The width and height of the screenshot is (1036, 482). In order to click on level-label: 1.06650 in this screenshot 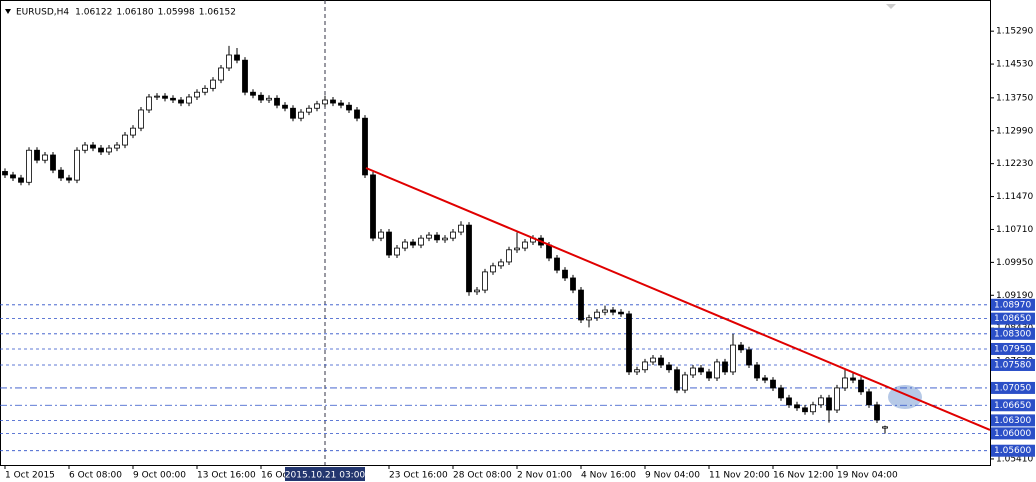, I will do `click(1012, 406)`.